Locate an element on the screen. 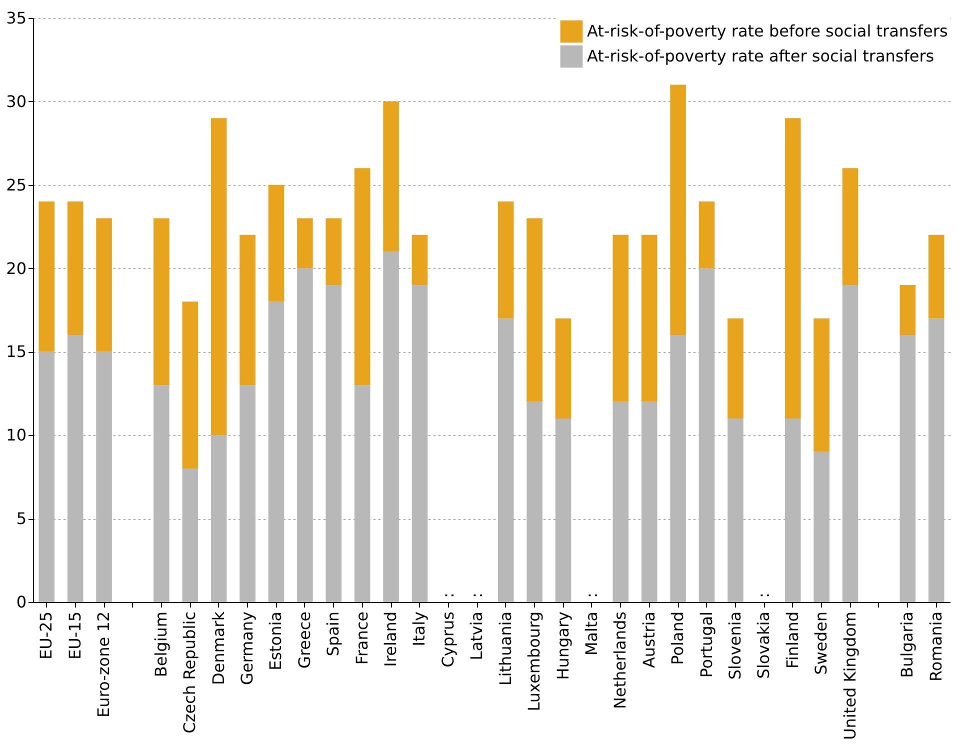 The height and width of the screenshot is (753, 978). x-tick-label: EU-25 is located at coordinates (46, 636).